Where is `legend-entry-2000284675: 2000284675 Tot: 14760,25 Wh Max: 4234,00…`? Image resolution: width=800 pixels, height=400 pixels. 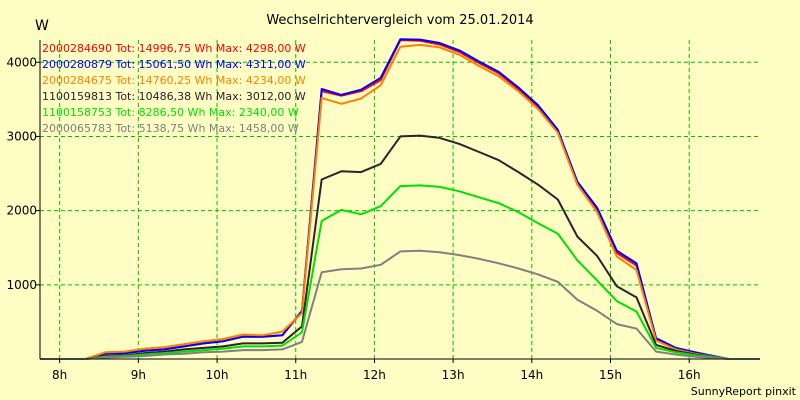
legend-entry-2000284675: 2000284675 Tot: 14760,25 Wh Max: 4234,00… is located at coordinates (174, 80).